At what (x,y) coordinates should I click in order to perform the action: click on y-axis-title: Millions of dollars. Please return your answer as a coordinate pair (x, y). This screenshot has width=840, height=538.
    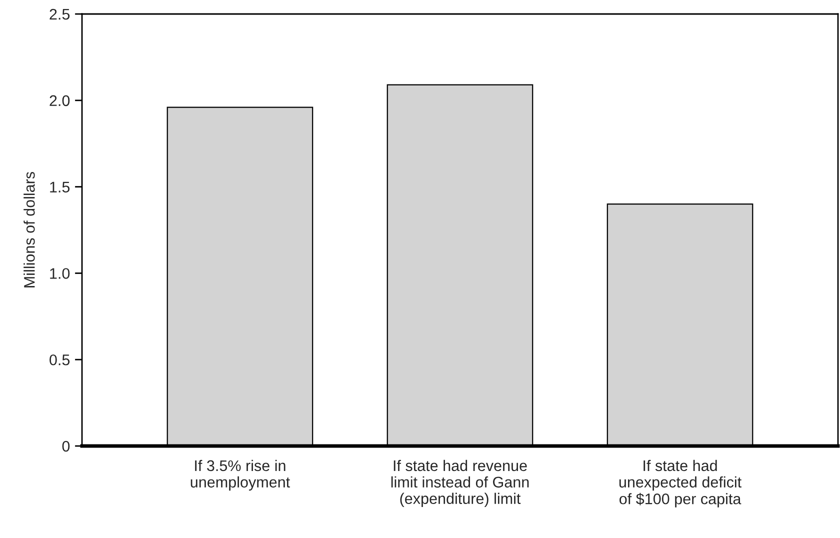
    Looking at the image, I should click on (29, 230).